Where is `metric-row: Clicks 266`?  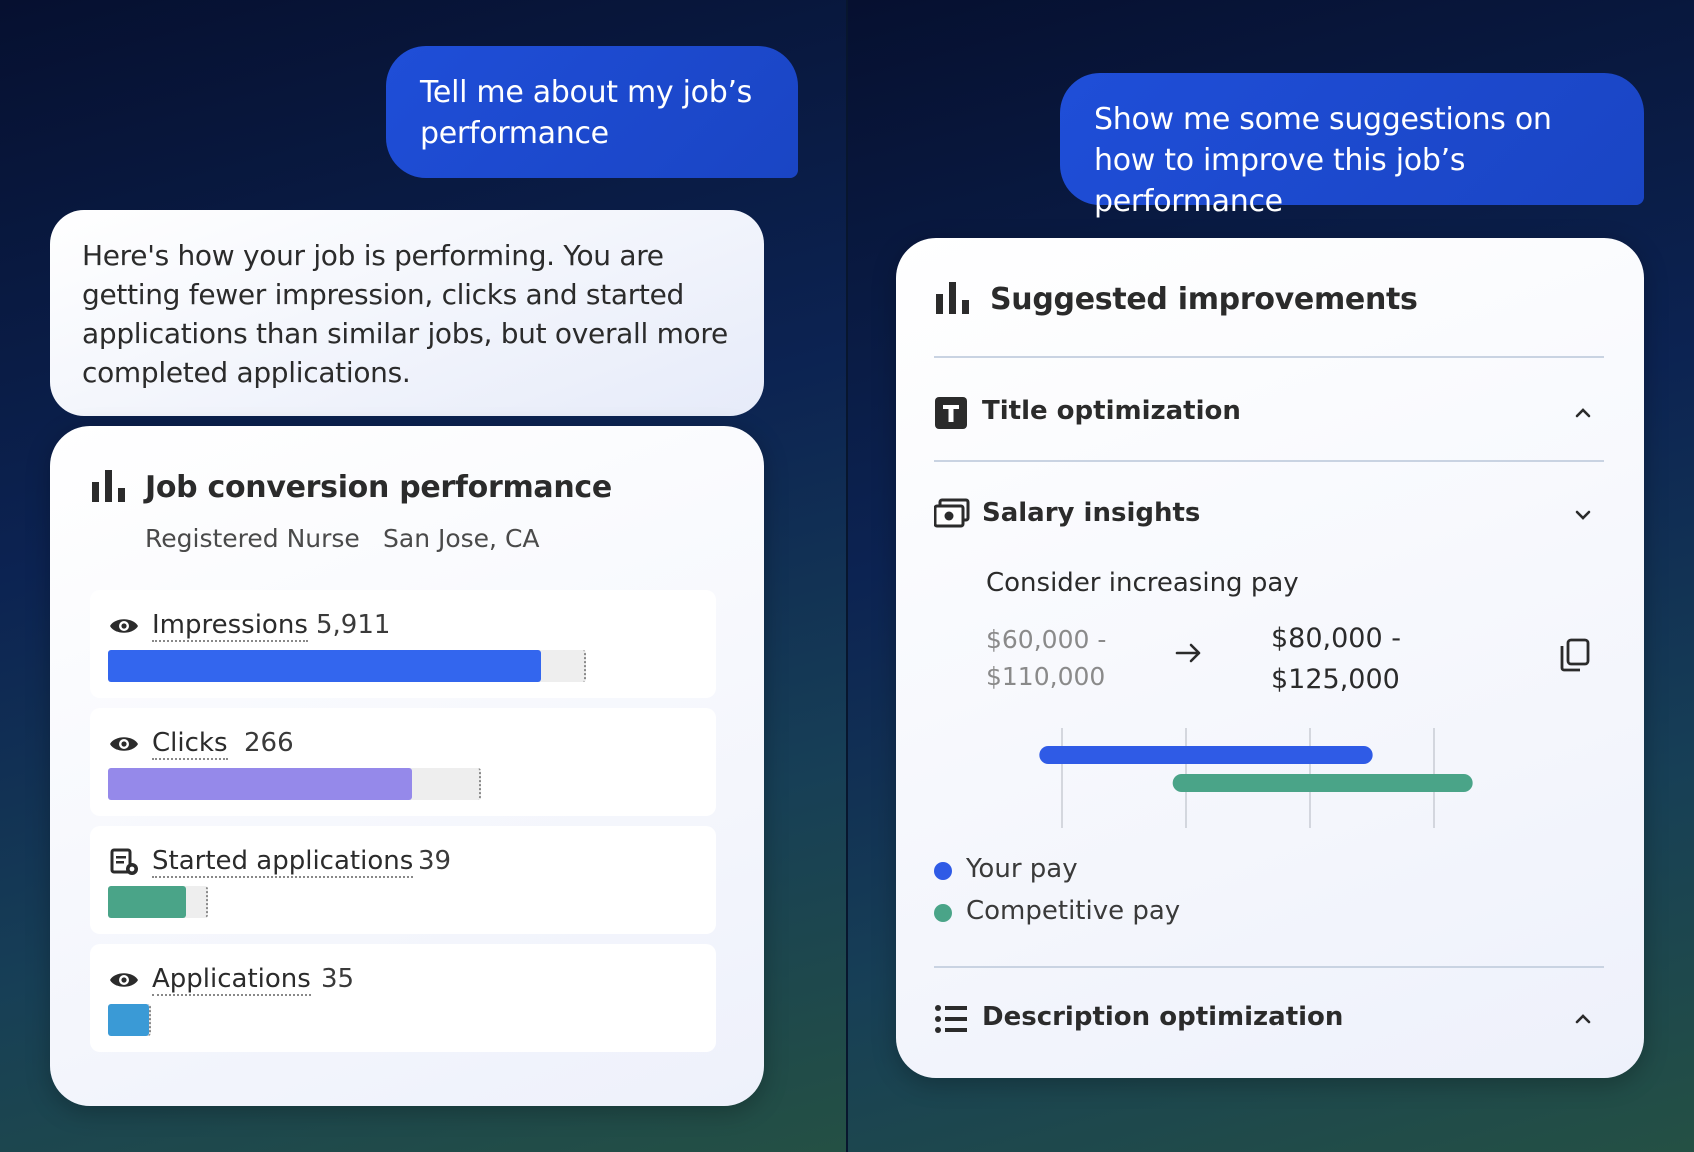
metric-row: Clicks 266 is located at coordinates (403, 762).